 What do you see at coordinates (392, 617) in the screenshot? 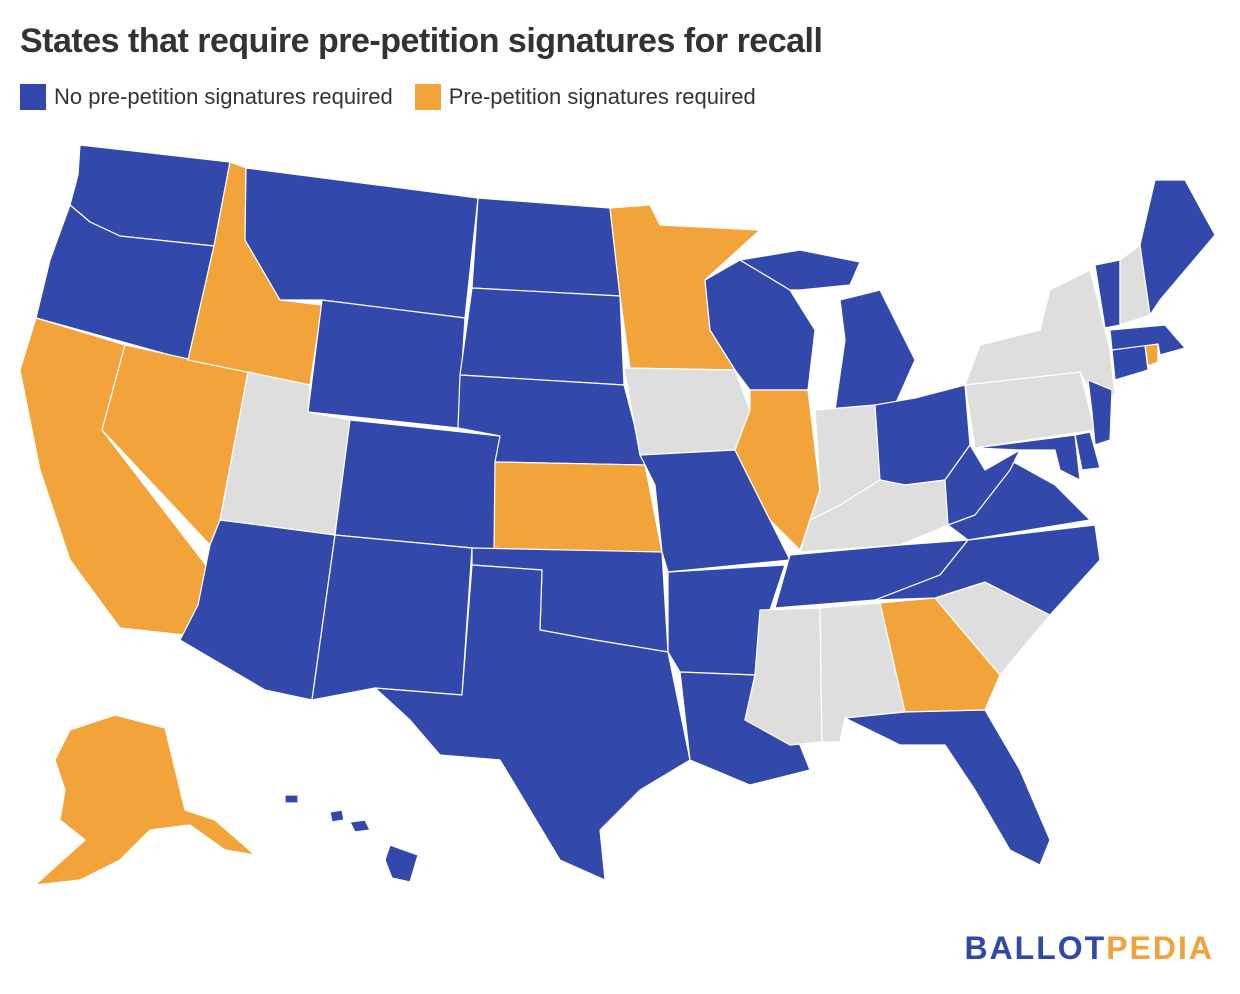
I see `state-new-mexico` at bounding box center [392, 617].